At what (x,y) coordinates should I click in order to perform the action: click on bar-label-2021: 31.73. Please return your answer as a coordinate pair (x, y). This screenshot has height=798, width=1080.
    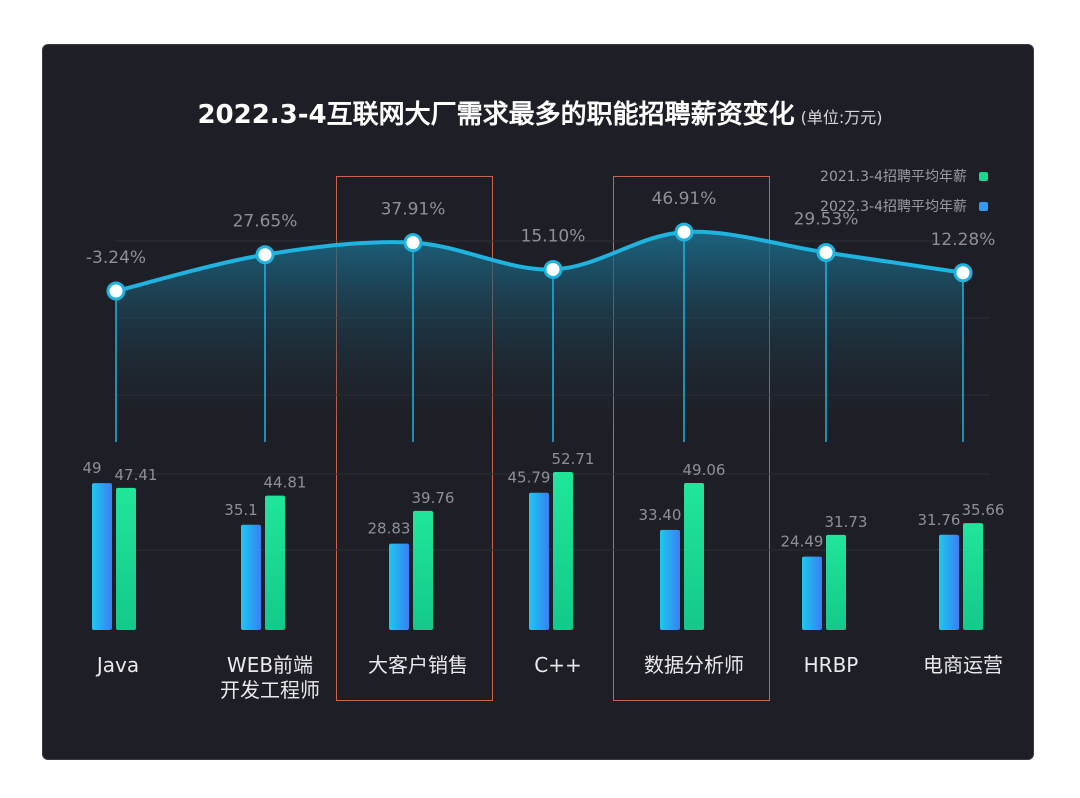
    Looking at the image, I should click on (846, 522).